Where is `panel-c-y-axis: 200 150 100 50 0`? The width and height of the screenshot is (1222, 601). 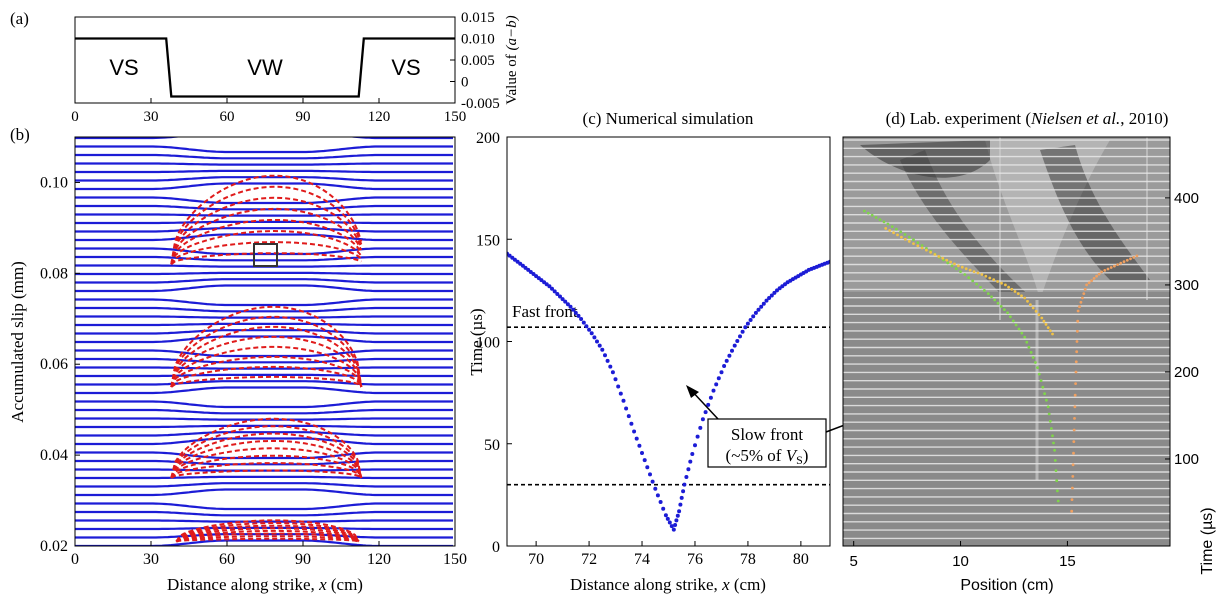 panel-c-y-axis: 200 150 100 50 0 is located at coordinates (494, 343).